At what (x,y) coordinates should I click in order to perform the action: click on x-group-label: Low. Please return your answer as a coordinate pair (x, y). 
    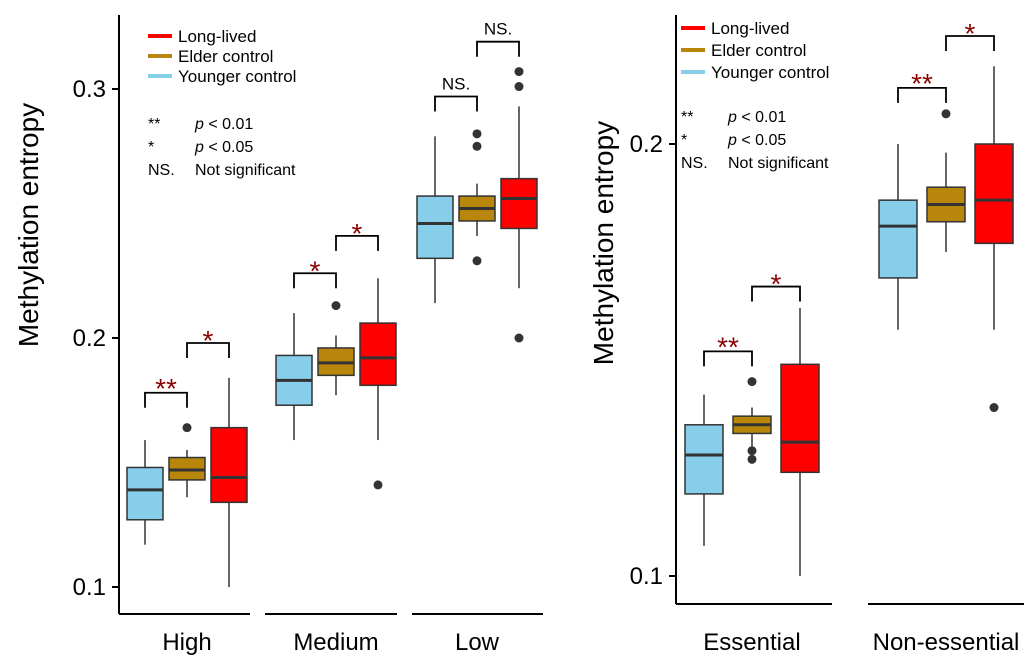
    Looking at the image, I should click on (477, 642).